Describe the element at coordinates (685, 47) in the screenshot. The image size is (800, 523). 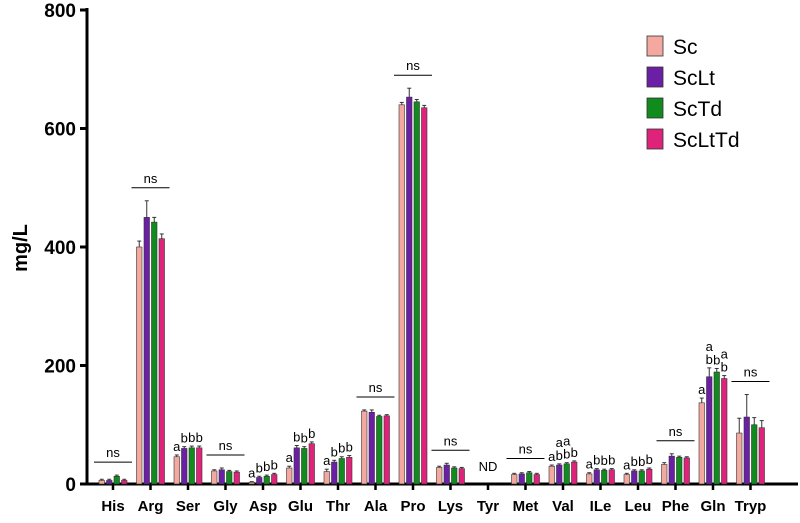
I see `legend-label: Sc` at that location.